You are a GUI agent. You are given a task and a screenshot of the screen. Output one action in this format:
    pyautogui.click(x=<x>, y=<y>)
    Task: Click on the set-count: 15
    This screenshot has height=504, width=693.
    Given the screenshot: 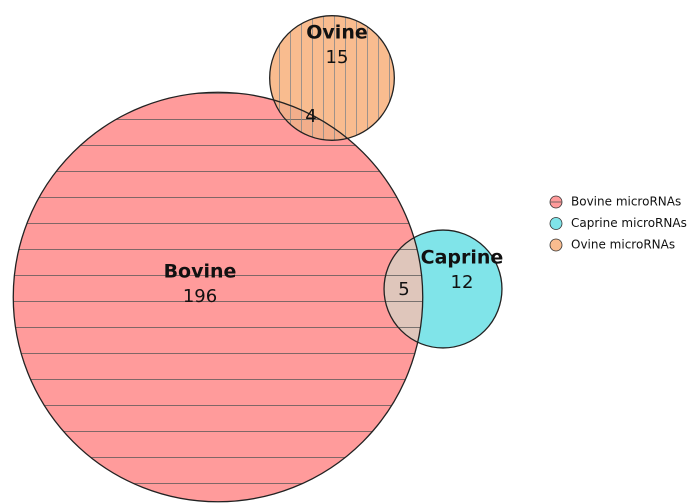 What is the action you would take?
    pyautogui.click(x=337, y=57)
    